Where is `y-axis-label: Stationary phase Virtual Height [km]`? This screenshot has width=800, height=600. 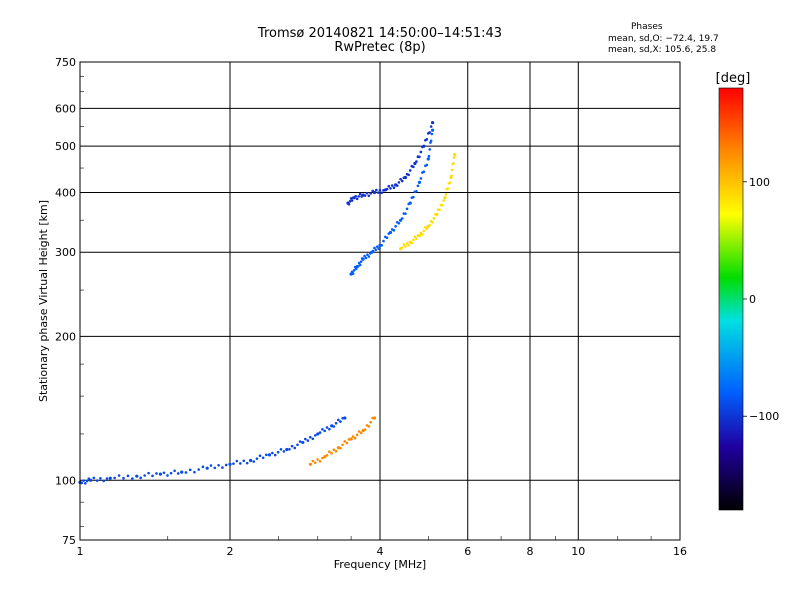 y-axis-label: Stationary phase Virtual Height [km] is located at coordinates (43, 301).